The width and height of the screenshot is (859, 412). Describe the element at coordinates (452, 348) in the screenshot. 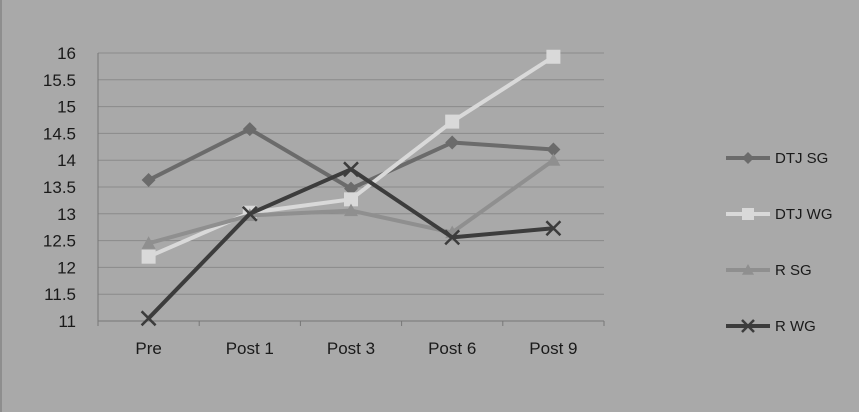

I see `x-tick-label: Post 6` at that location.